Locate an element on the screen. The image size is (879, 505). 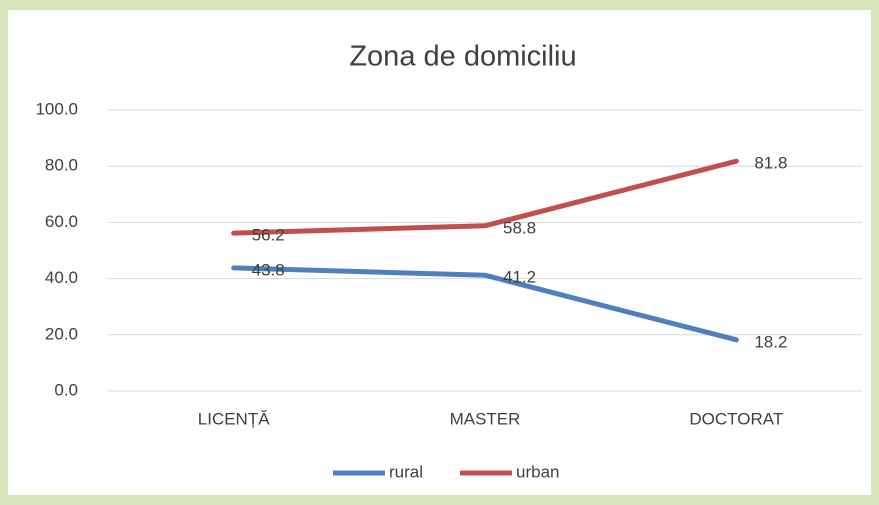
x-tick-label: MASTER is located at coordinates (485, 418).